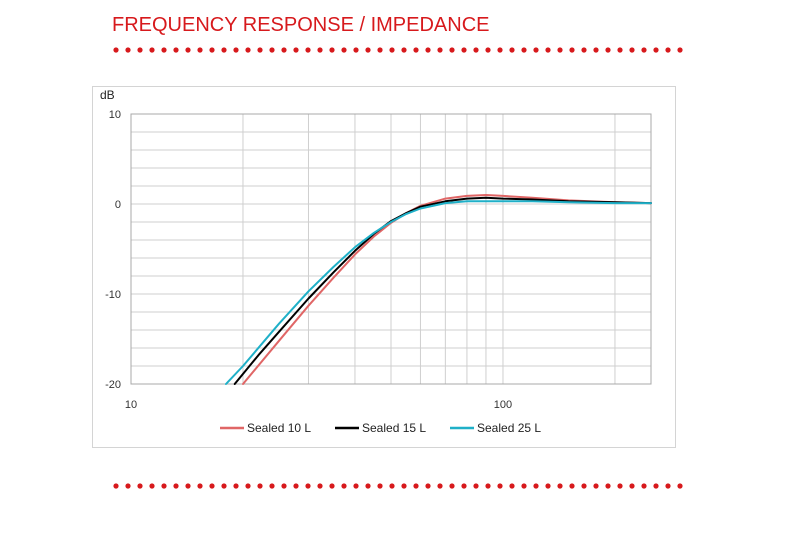 Image resolution: width=800 pixels, height=533 pixels. Describe the element at coordinates (113, 295) in the screenshot. I see `y-tick-label: -10` at that location.